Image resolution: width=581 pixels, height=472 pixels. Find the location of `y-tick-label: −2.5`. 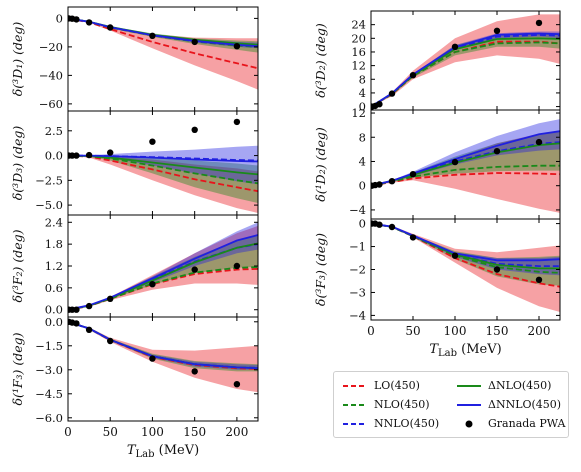

y-tick-label: −2.5 is located at coordinates (49, 180).